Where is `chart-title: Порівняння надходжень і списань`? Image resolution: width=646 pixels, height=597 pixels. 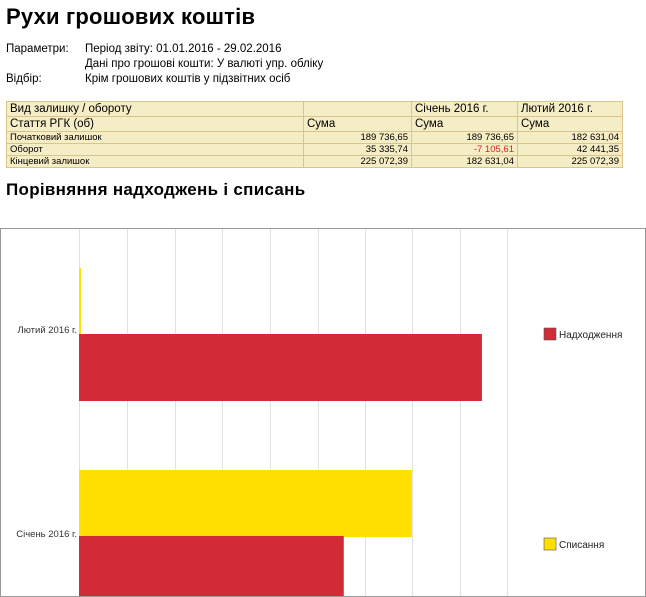 chart-title: Порівняння надходжень і списань is located at coordinates (156, 189).